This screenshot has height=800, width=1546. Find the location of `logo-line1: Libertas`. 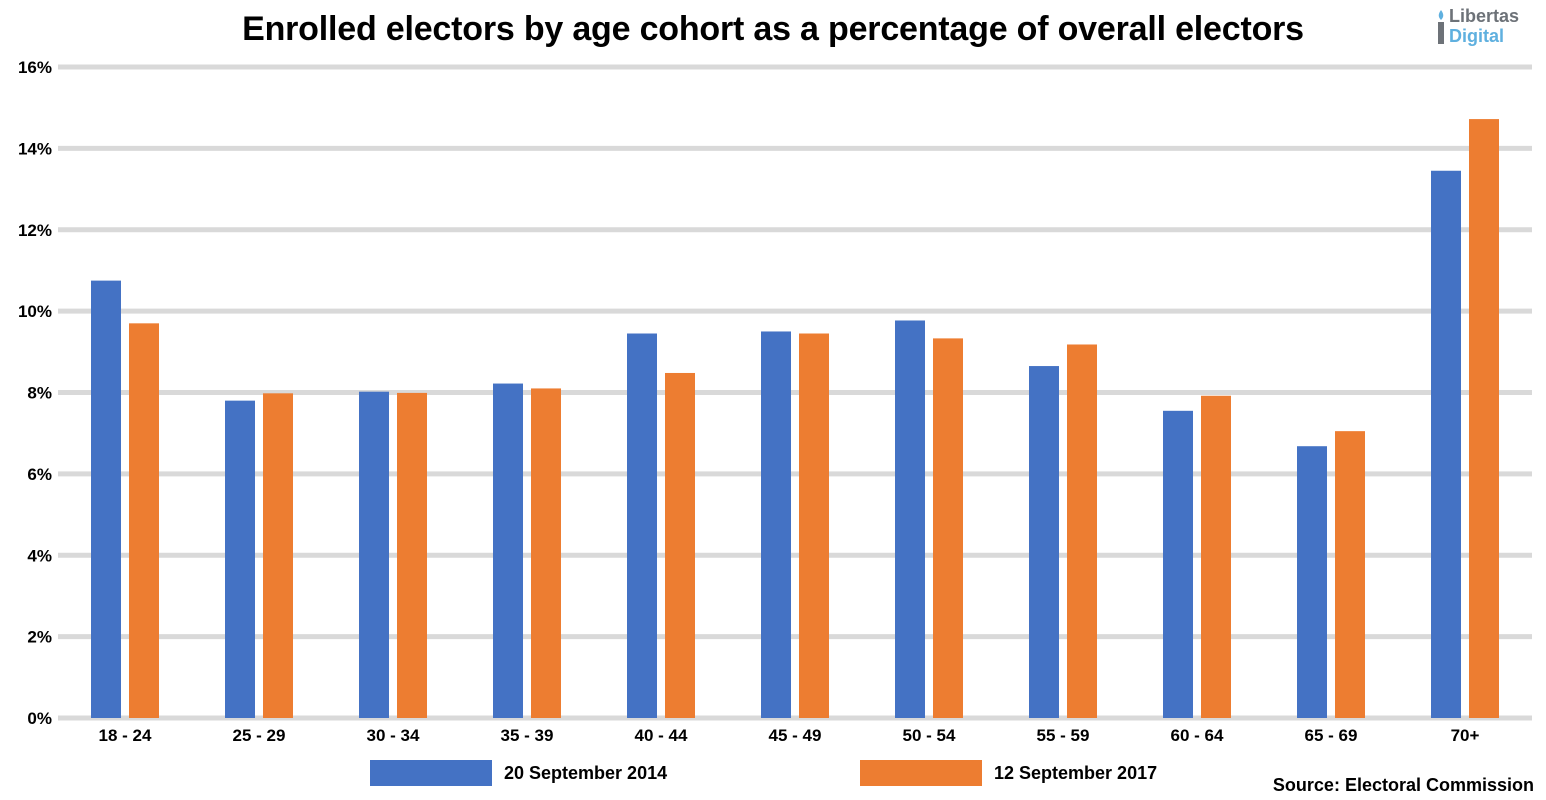

logo-line1: Libertas is located at coordinates (1484, 16).